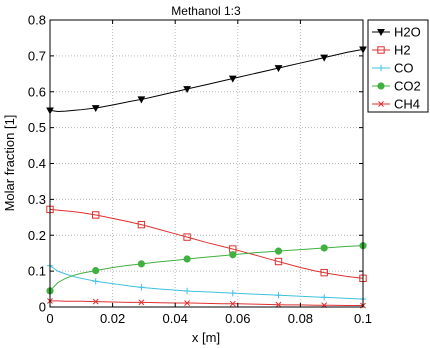 This screenshot has height=348, width=430. I want to click on y-tick-label: 0.8, so click(37, 20).